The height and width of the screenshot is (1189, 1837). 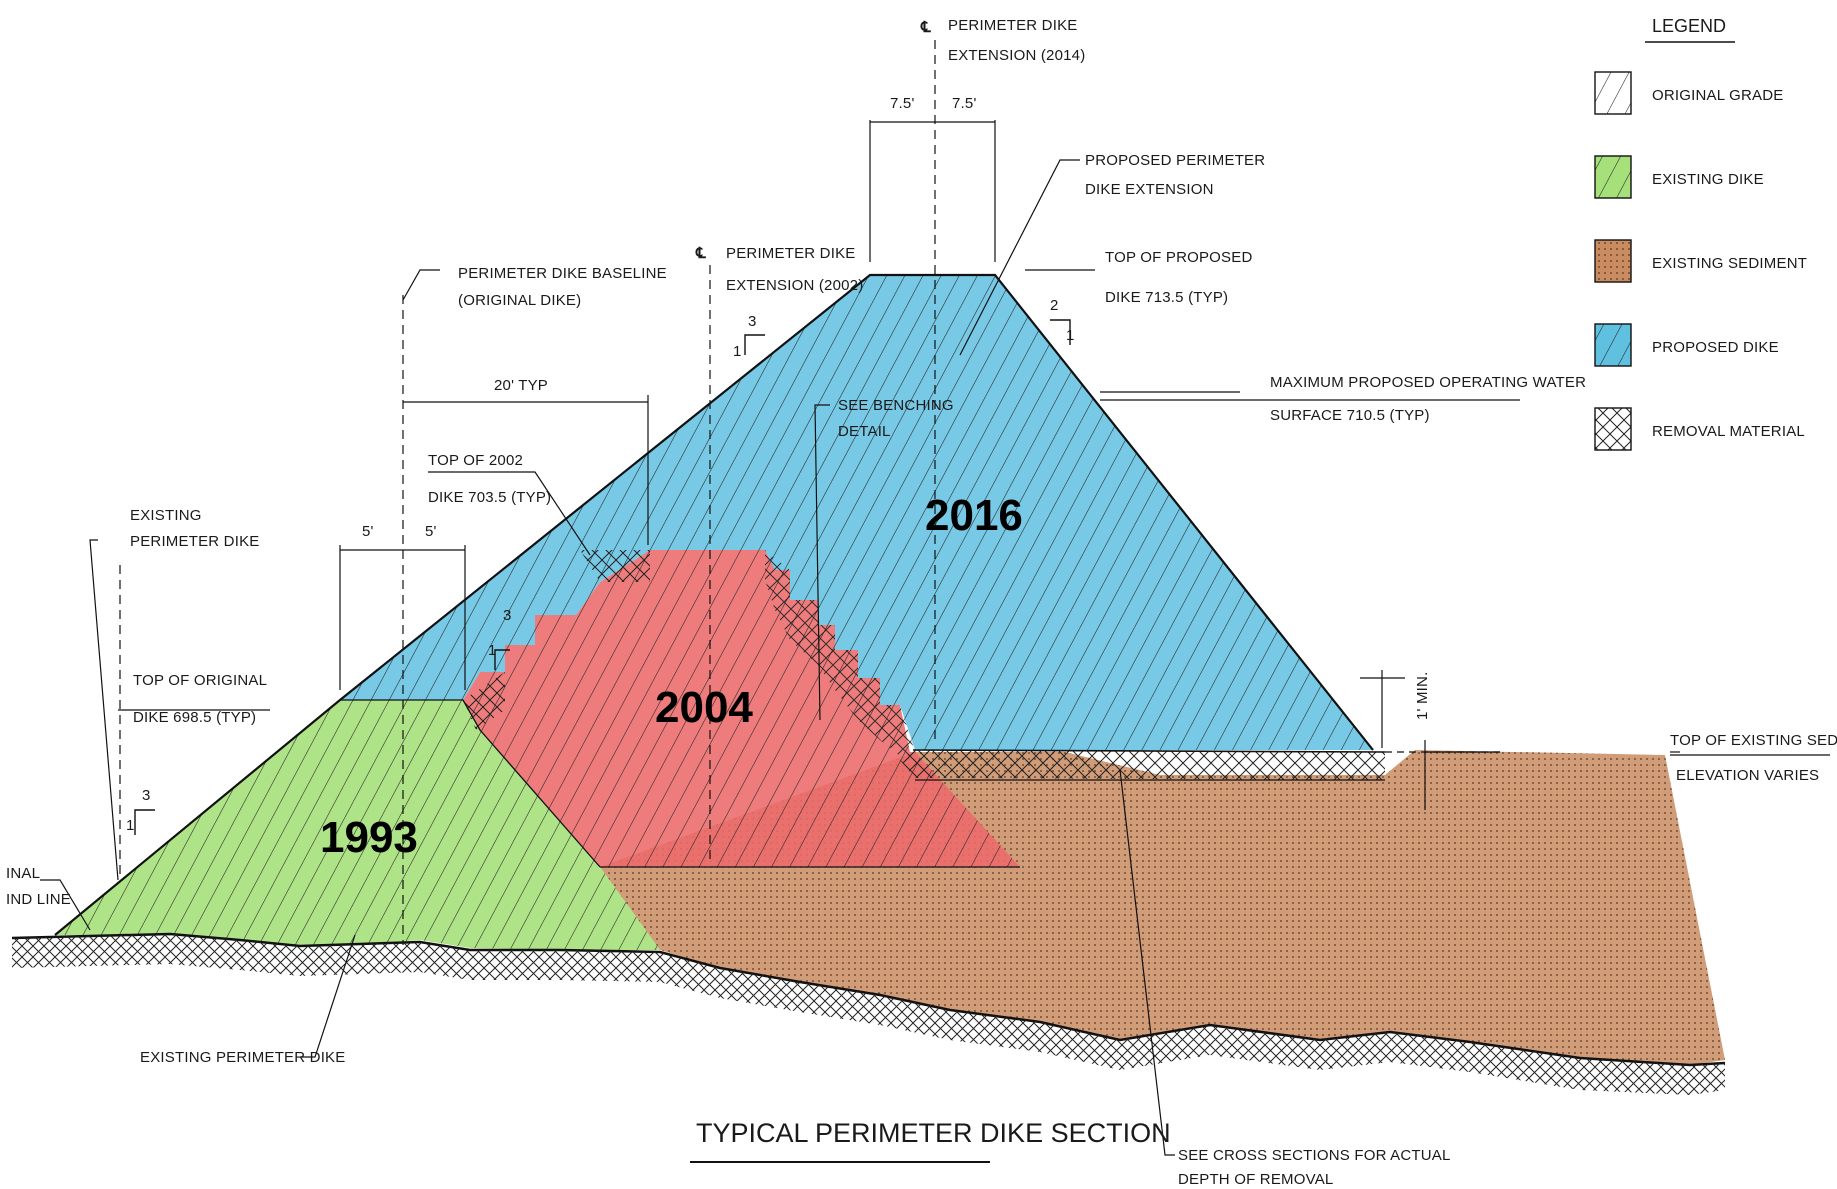 What do you see at coordinates (146, 795) in the screenshot?
I see `slope-left-run: 3` at bounding box center [146, 795].